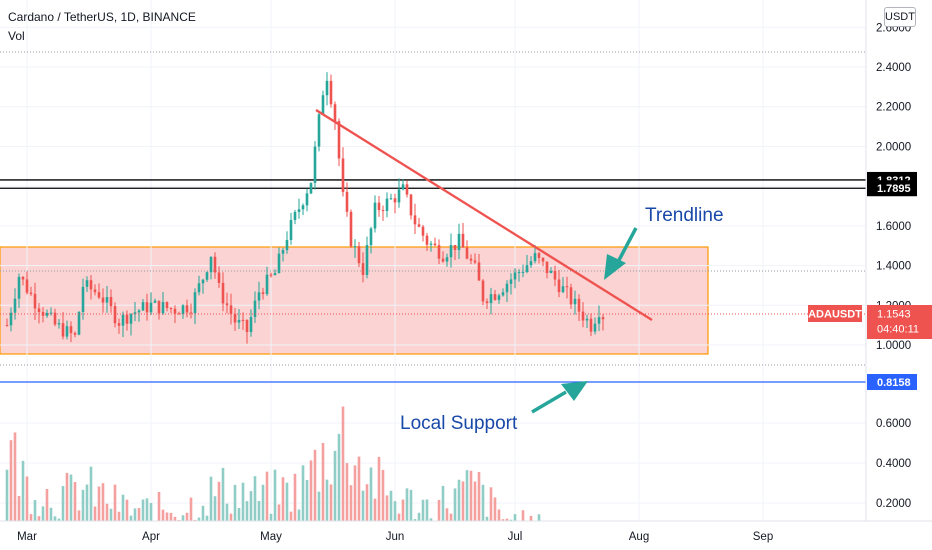 Image resolution: width=932 pixels, height=550 pixels. What do you see at coordinates (900, 17) in the screenshot?
I see `currency-button: USDT` at bounding box center [900, 17].